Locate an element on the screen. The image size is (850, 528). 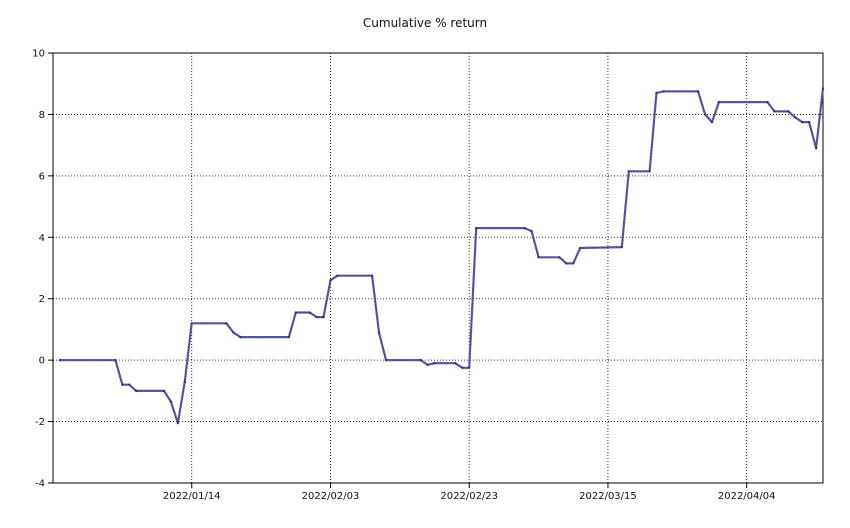
x-tick-label: 2022/04/04 is located at coordinates (747, 496).